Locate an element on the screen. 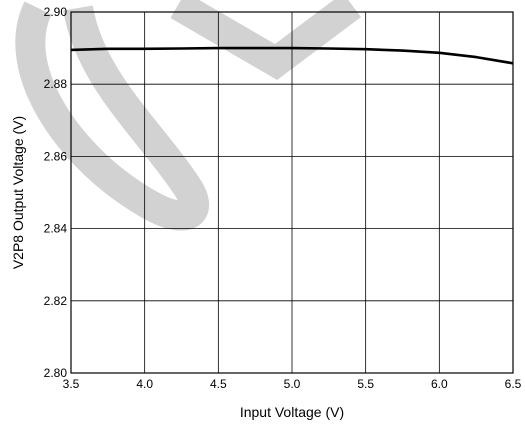 The width and height of the screenshot is (525, 429). y-tick-label: 2.88 is located at coordinates (56, 84).